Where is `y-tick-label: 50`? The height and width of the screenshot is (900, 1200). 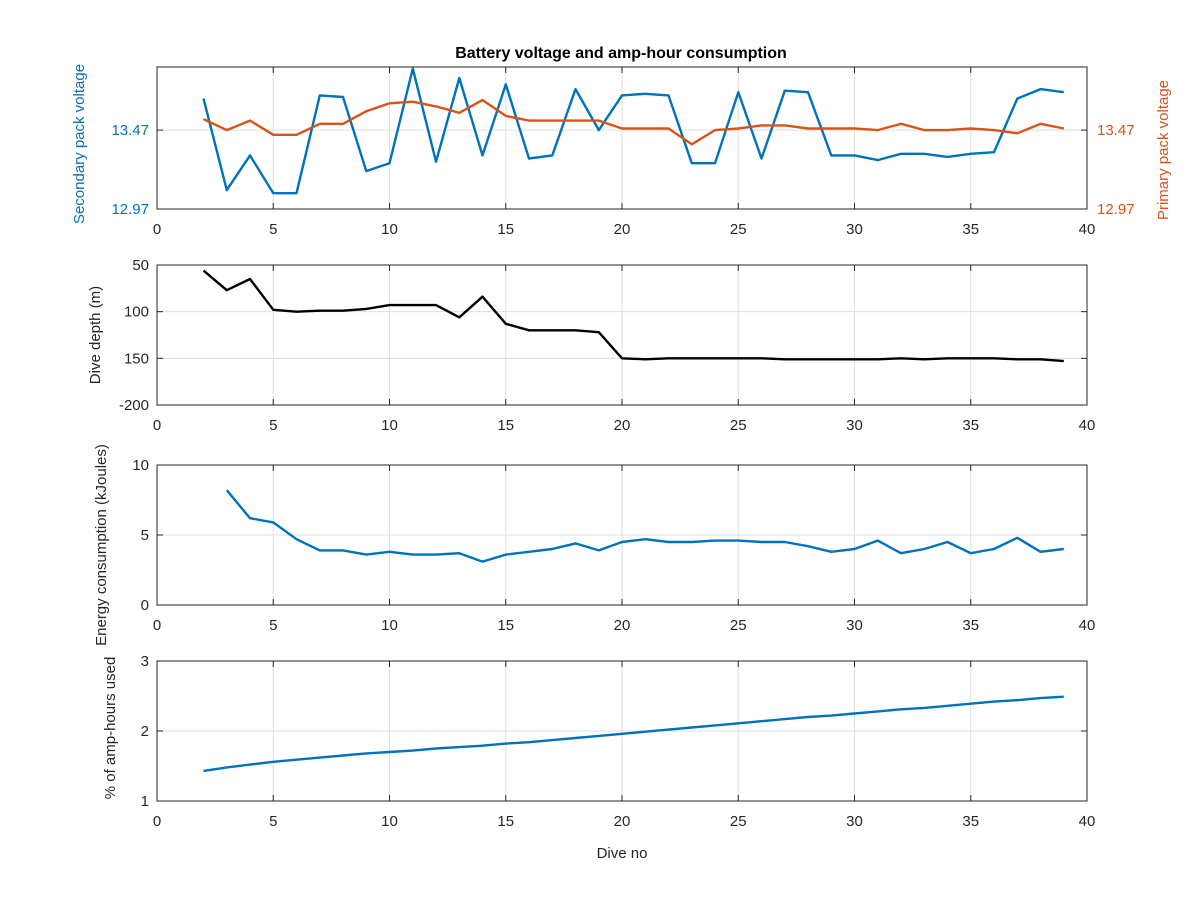 y-tick-label: 50 is located at coordinates (140, 265).